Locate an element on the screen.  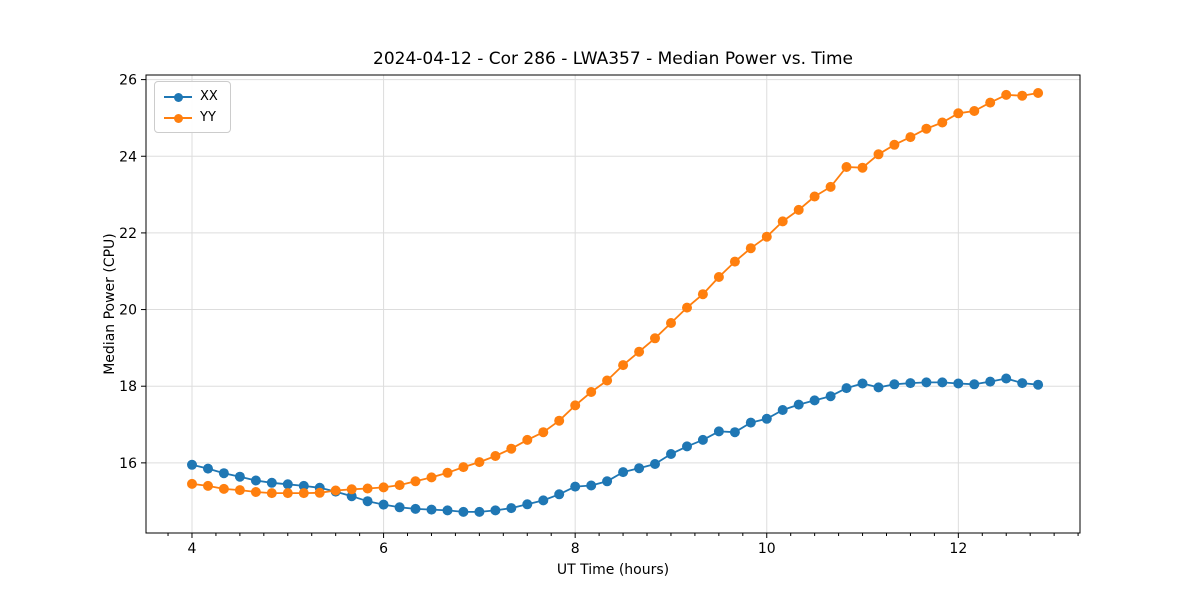
y-tick-label: 18 is located at coordinates (128, 387).